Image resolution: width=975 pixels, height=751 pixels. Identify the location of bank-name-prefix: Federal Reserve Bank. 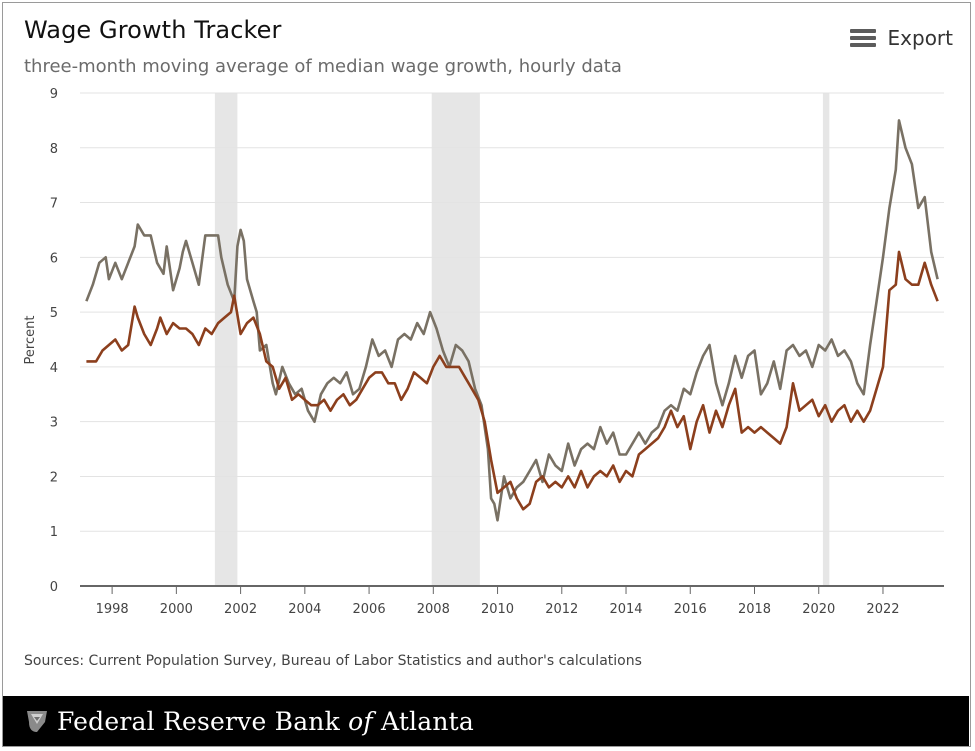
(198, 721).